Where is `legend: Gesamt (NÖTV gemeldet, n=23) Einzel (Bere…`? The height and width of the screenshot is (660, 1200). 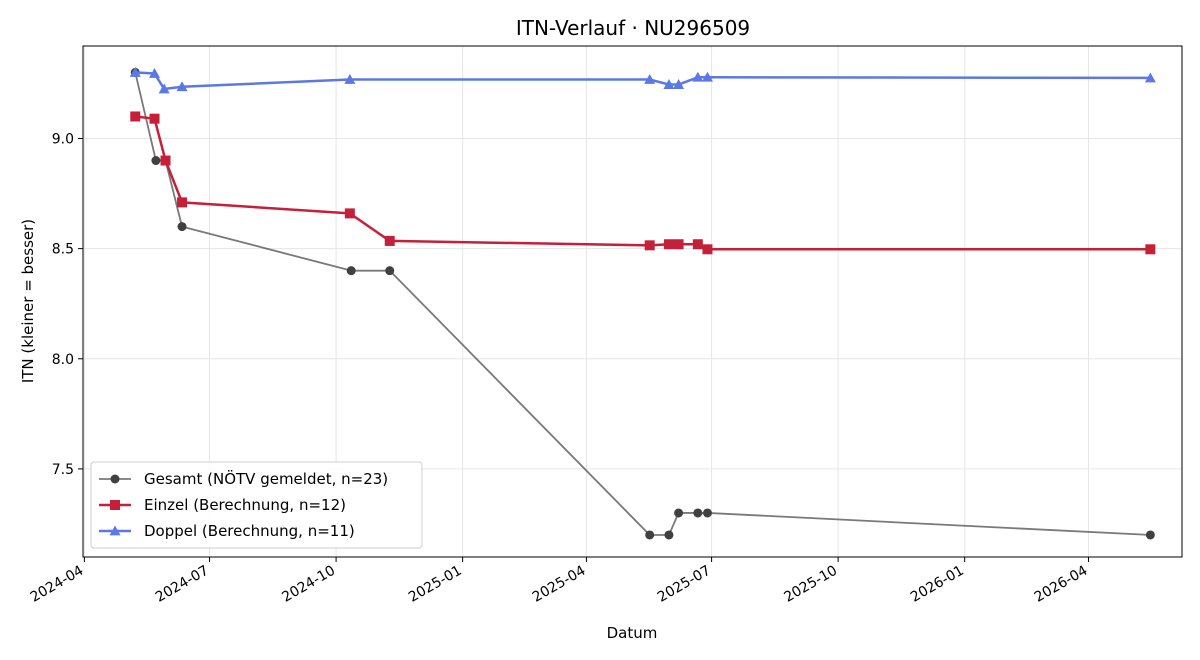 legend: Gesamt (NÖTV gemeldet, n=23) Einzel (Bere… is located at coordinates (256, 505).